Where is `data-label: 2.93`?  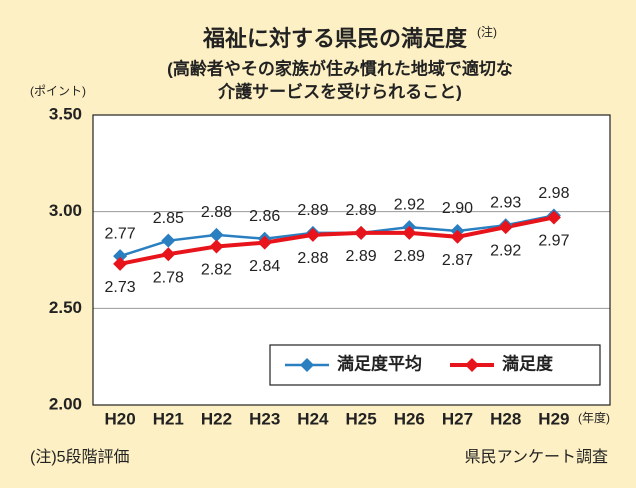
data-label: 2.93 is located at coordinates (505, 202).